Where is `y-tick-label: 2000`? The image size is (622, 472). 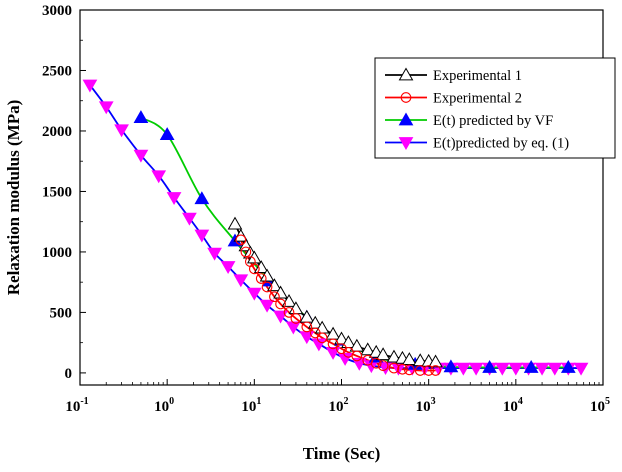
y-tick-label: 2000 is located at coordinates (57, 132).